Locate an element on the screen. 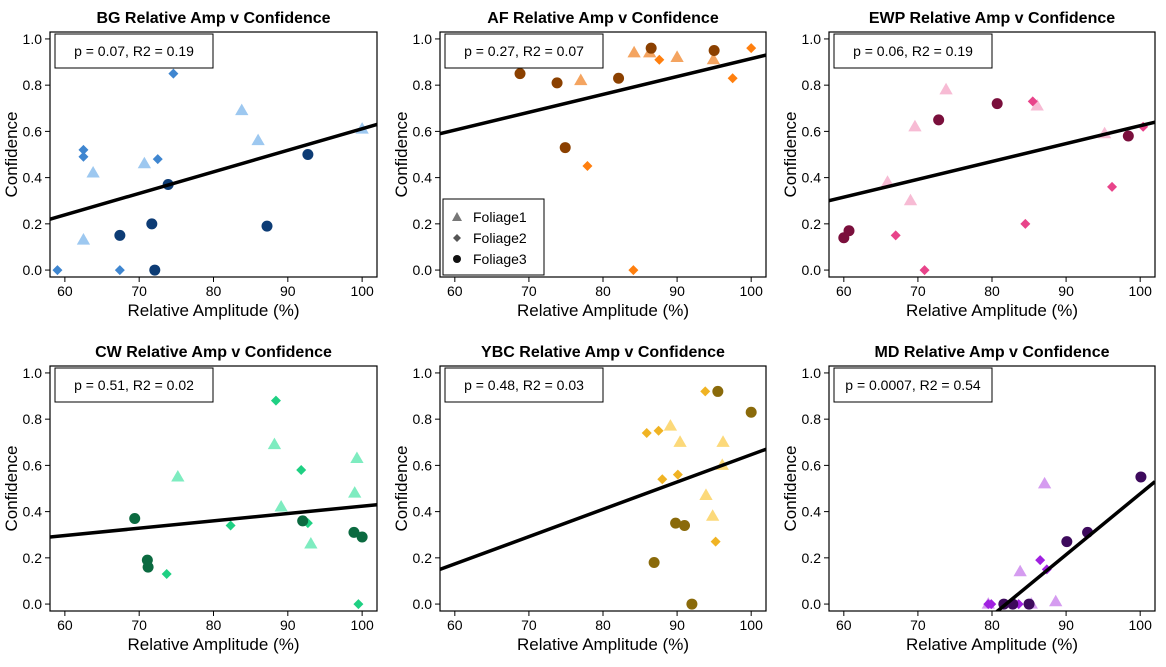  legend-marker-diamond is located at coordinates (457, 238).